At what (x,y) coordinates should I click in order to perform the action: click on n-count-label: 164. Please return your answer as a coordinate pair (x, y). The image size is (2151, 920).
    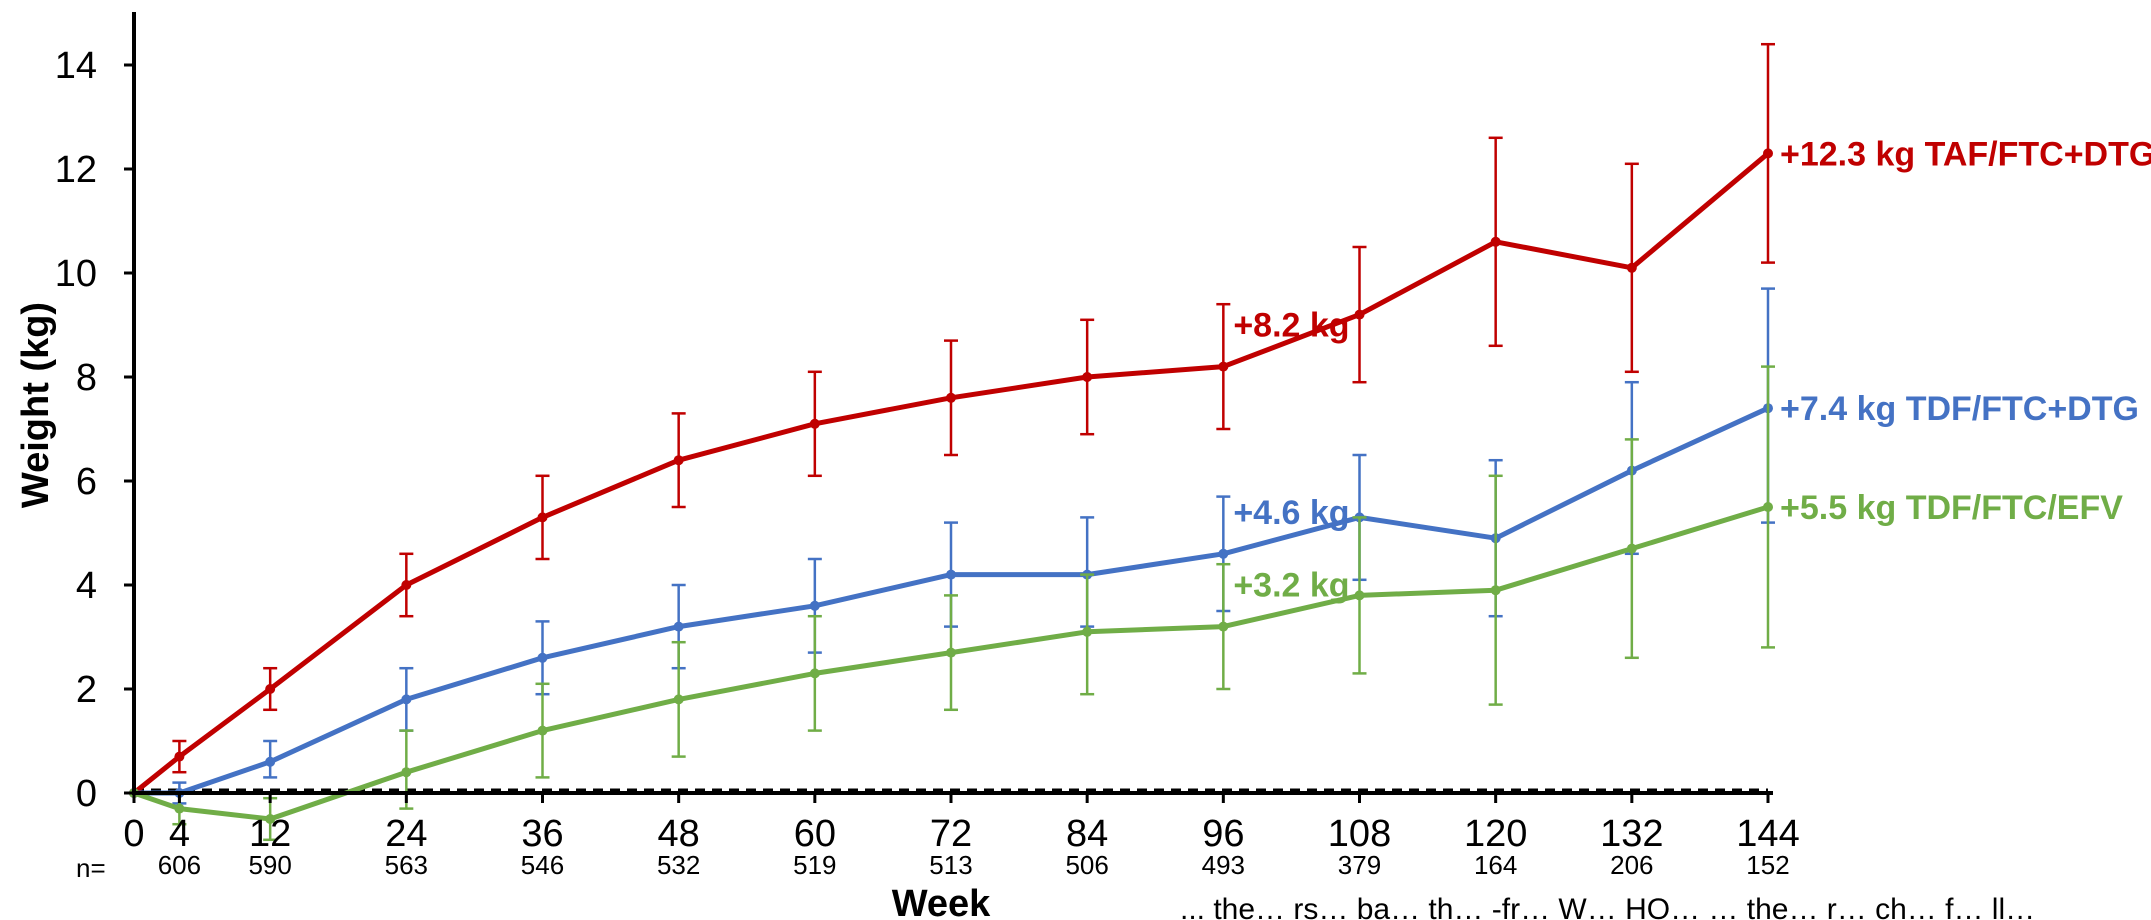
    Looking at the image, I should click on (1495, 865).